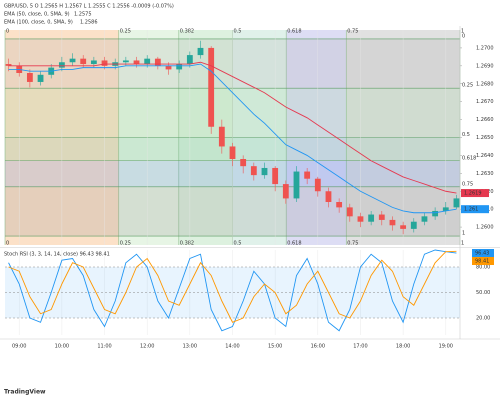 This screenshot has height=400, width=500. What do you see at coordinates (232, 347) in the screenshot?
I see `x-tick-label: 14:00` at bounding box center [232, 347].